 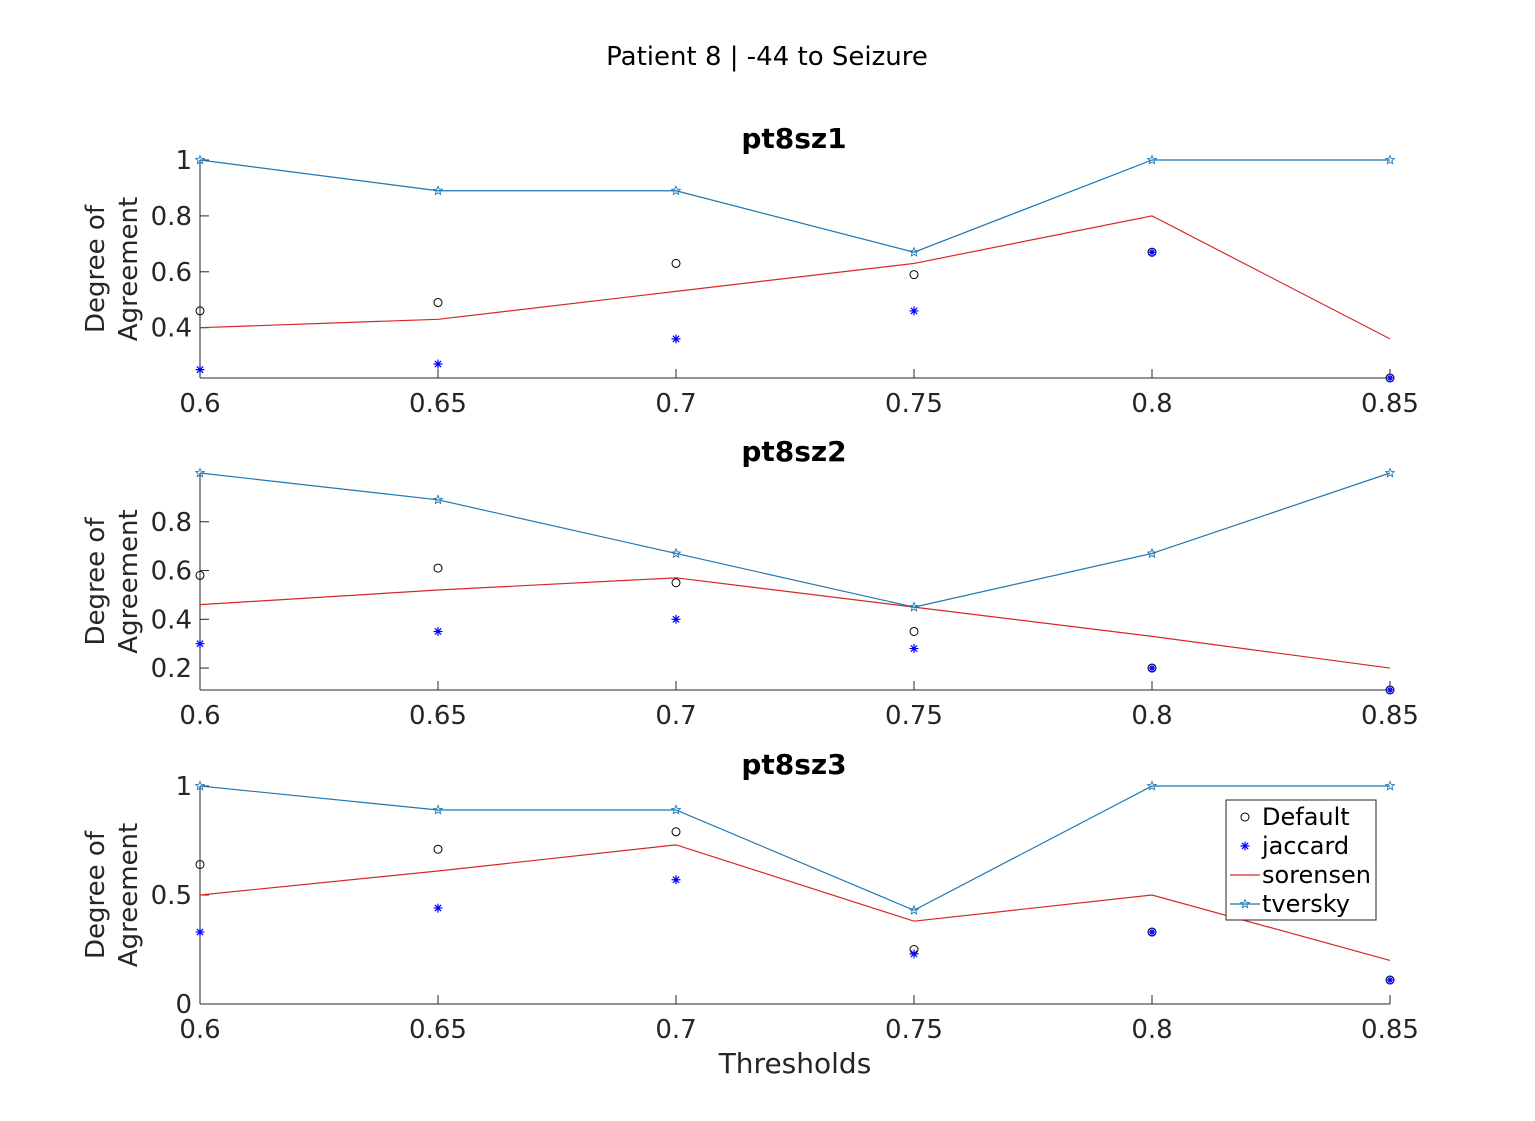 What do you see at coordinates (438, 1030) in the screenshot?
I see `panel-pt8sz3-xtick-label: 0.65` at bounding box center [438, 1030].